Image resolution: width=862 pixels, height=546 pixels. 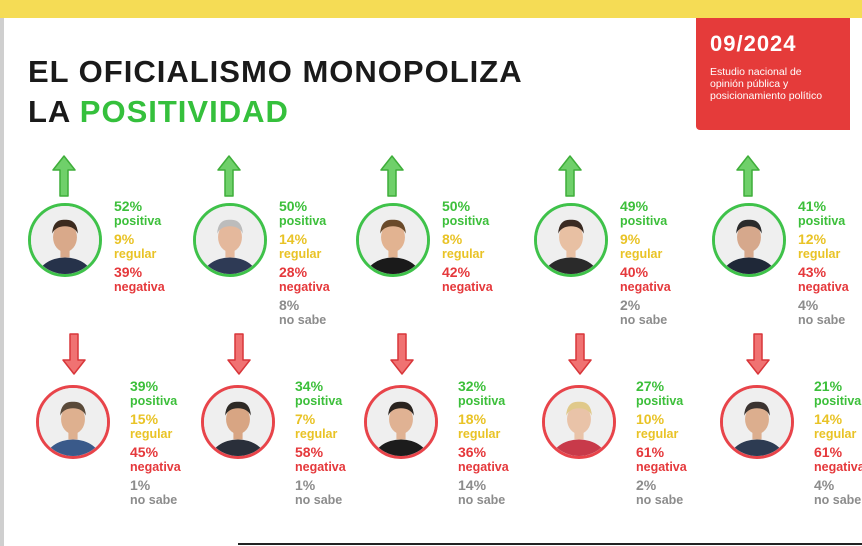 What do you see at coordinates (550, 544) in the screenshot?
I see `bottom-rule` at bounding box center [550, 544].